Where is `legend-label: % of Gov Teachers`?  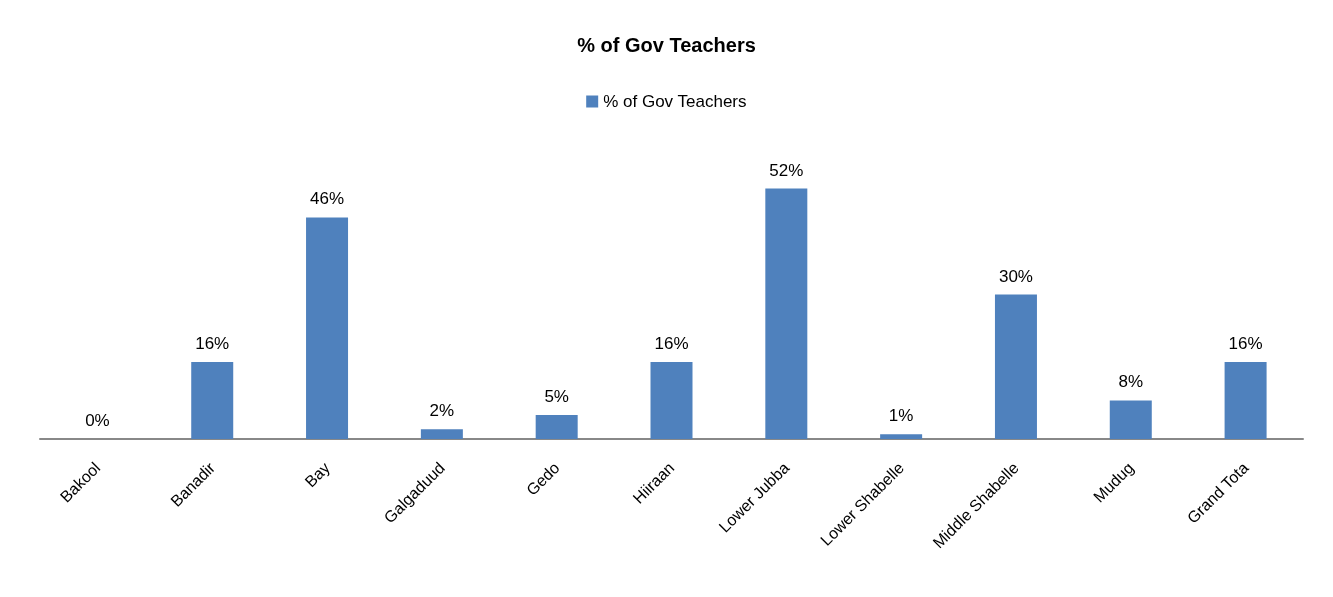
legend-label: % of Gov Teachers is located at coordinates (675, 101).